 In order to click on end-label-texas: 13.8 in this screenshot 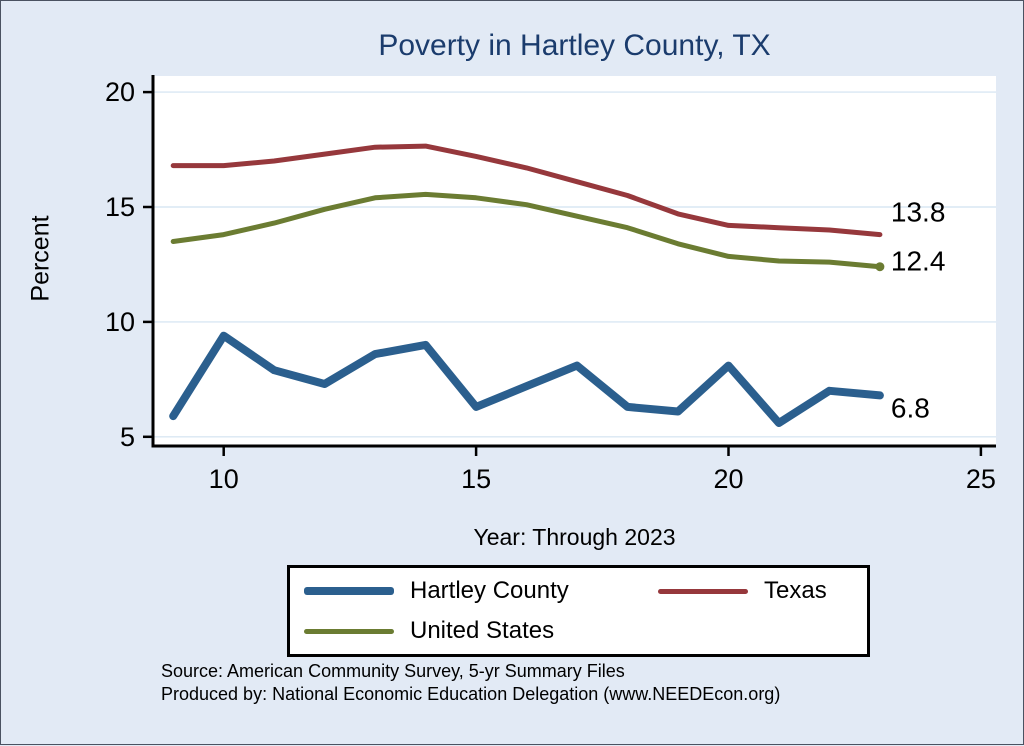, I will do `click(918, 212)`.